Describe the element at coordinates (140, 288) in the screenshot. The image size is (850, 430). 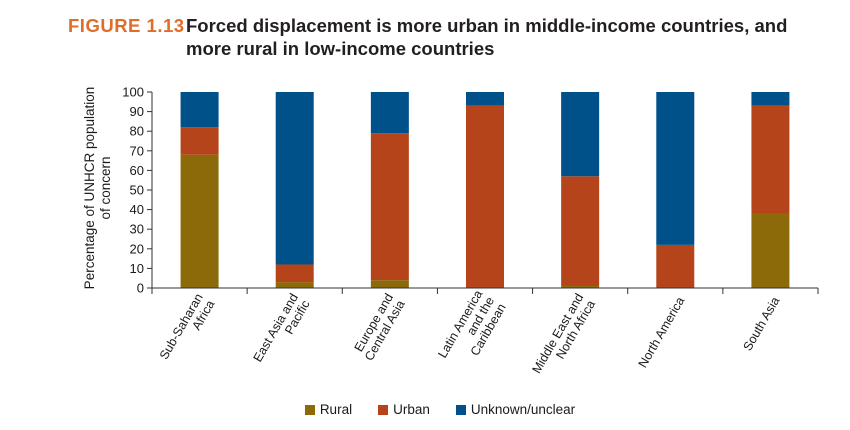
I see `y-tick-label: 0` at that location.